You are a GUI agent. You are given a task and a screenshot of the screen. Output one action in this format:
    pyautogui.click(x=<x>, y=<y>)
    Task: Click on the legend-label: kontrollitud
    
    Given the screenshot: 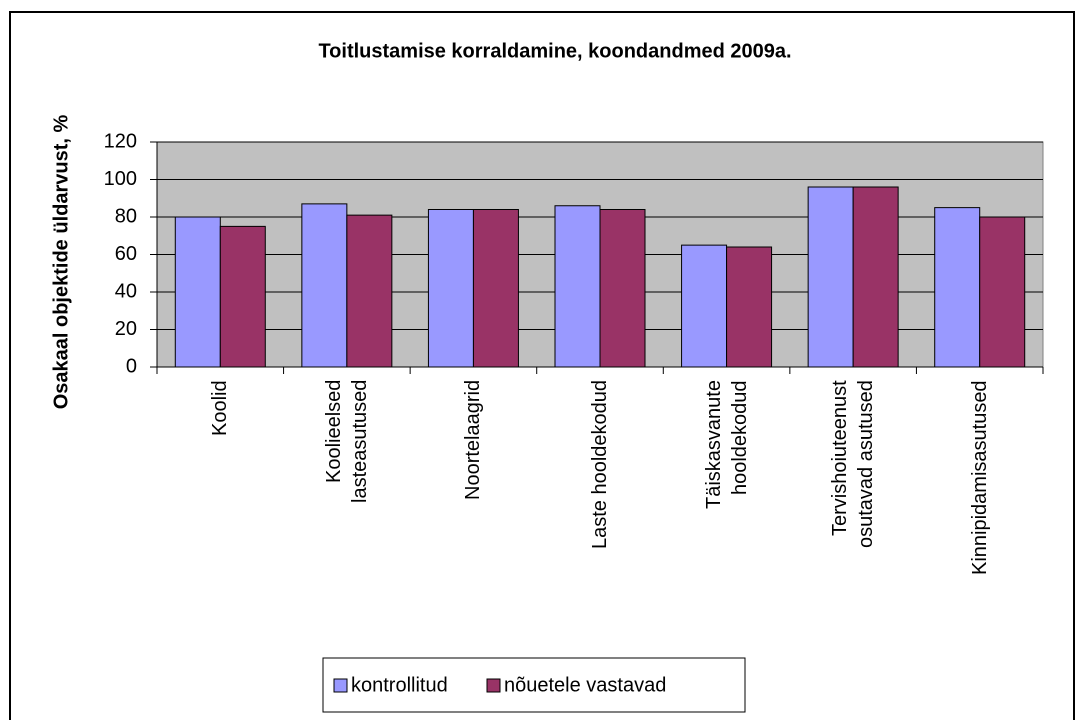 What is the action you would take?
    pyautogui.click(x=399, y=685)
    